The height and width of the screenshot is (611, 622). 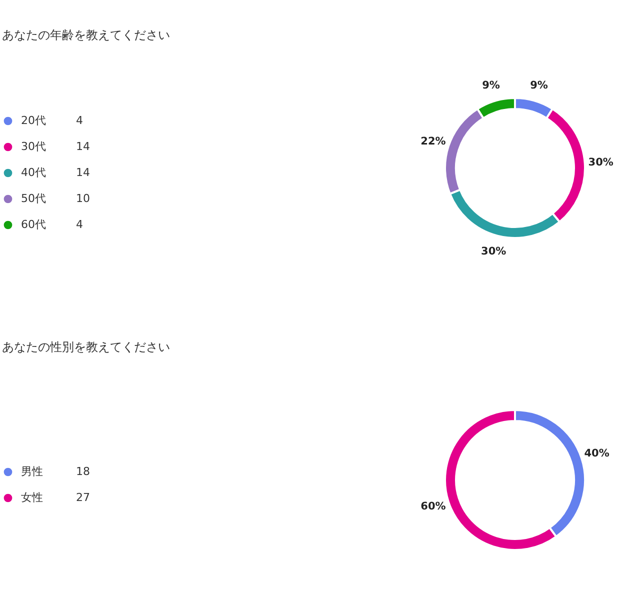 I want to click on legend-label: 30代, so click(x=33, y=146).